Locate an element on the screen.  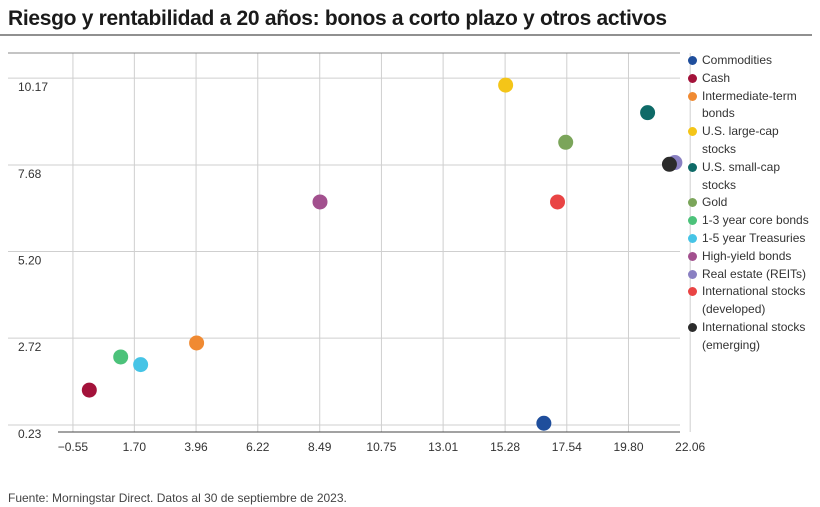
legend-item: Intermediate-term bonds is located at coordinates (751, 106).